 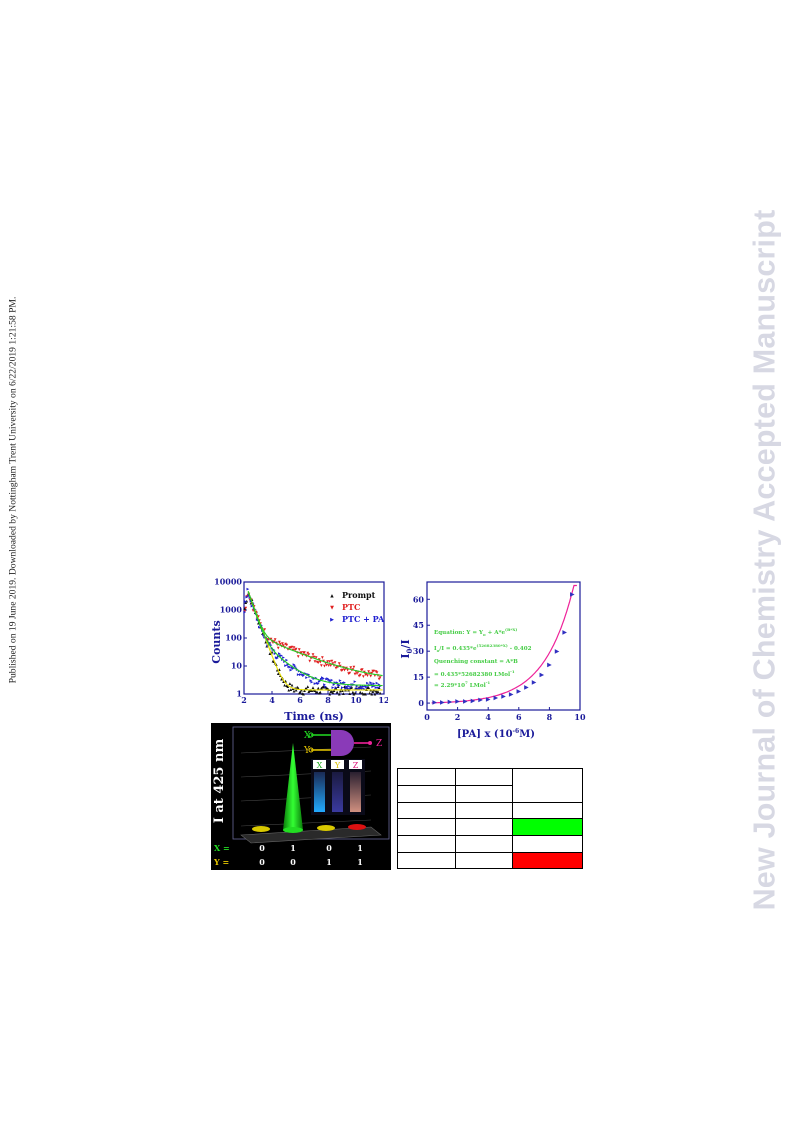 What do you see at coordinates (484, 794) in the screenshot?
I see `tt-r2-c2` at bounding box center [484, 794].